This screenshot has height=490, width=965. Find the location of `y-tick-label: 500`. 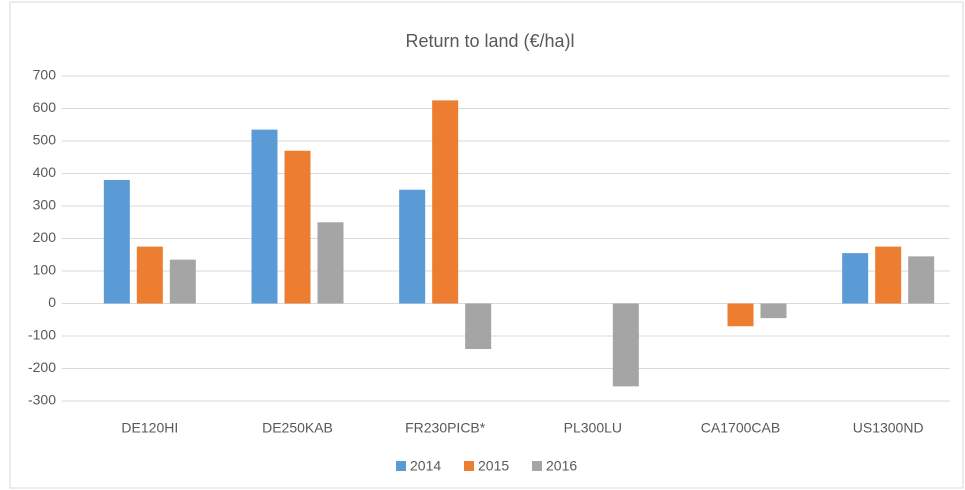

y-tick-label: 500 is located at coordinates (45, 140).